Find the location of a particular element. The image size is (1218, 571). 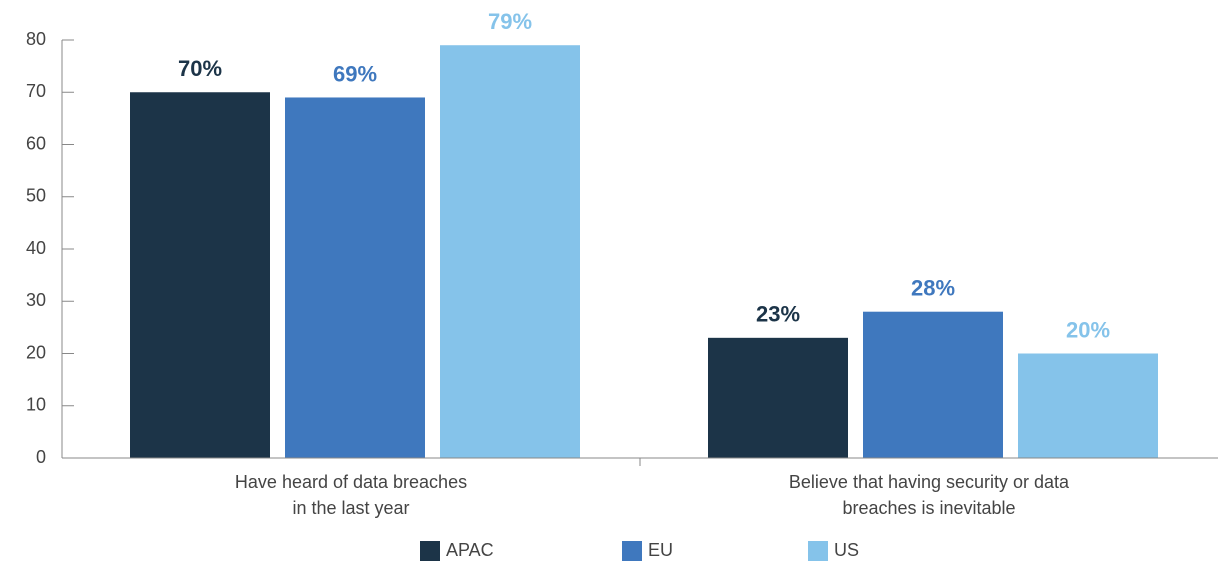

value-label: 28% is located at coordinates (933, 288).